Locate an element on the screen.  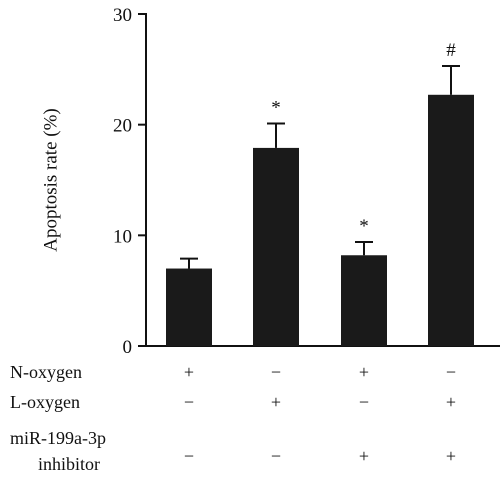
y-ticks: 0 10 20 30 is located at coordinates (129, 181).